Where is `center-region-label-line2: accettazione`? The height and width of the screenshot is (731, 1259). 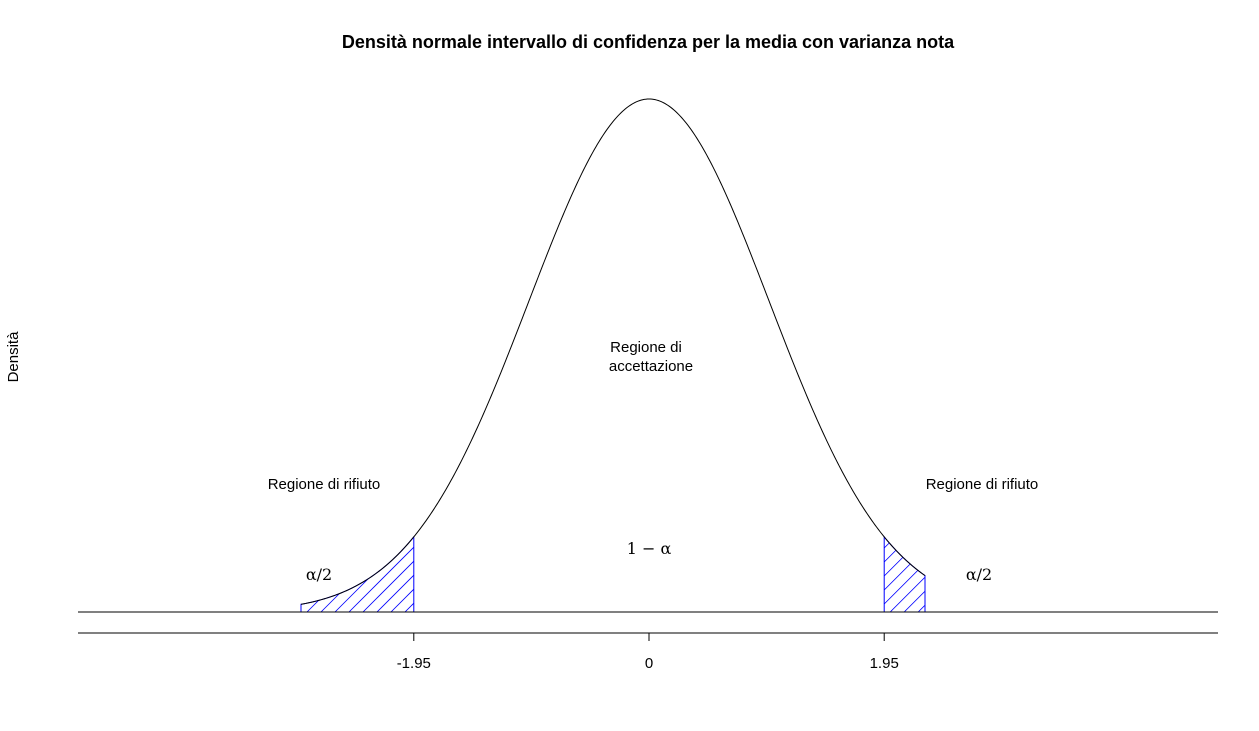
center-region-label-line2: accettazione is located at coordinates (651, 366).